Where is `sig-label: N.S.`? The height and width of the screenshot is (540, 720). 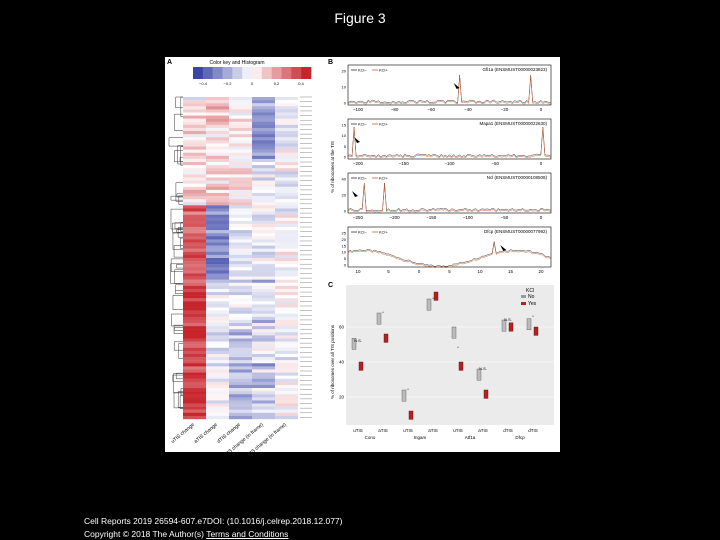 sig-label: N.S. is located at coordinates (358, 340).